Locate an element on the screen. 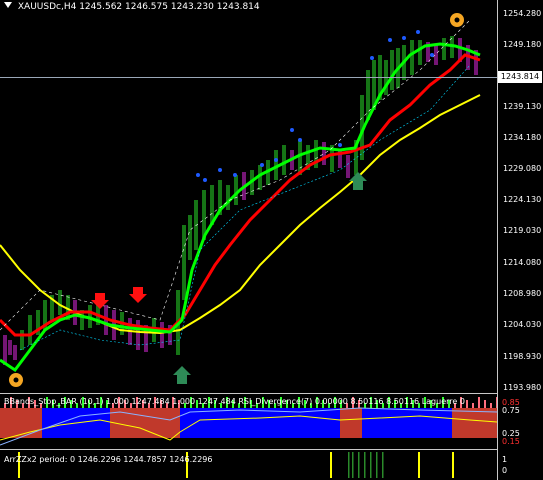 The width and height of the screenshot is (543, 480). y-tick-9: 1214.080 is located at coordinates (522, 262).